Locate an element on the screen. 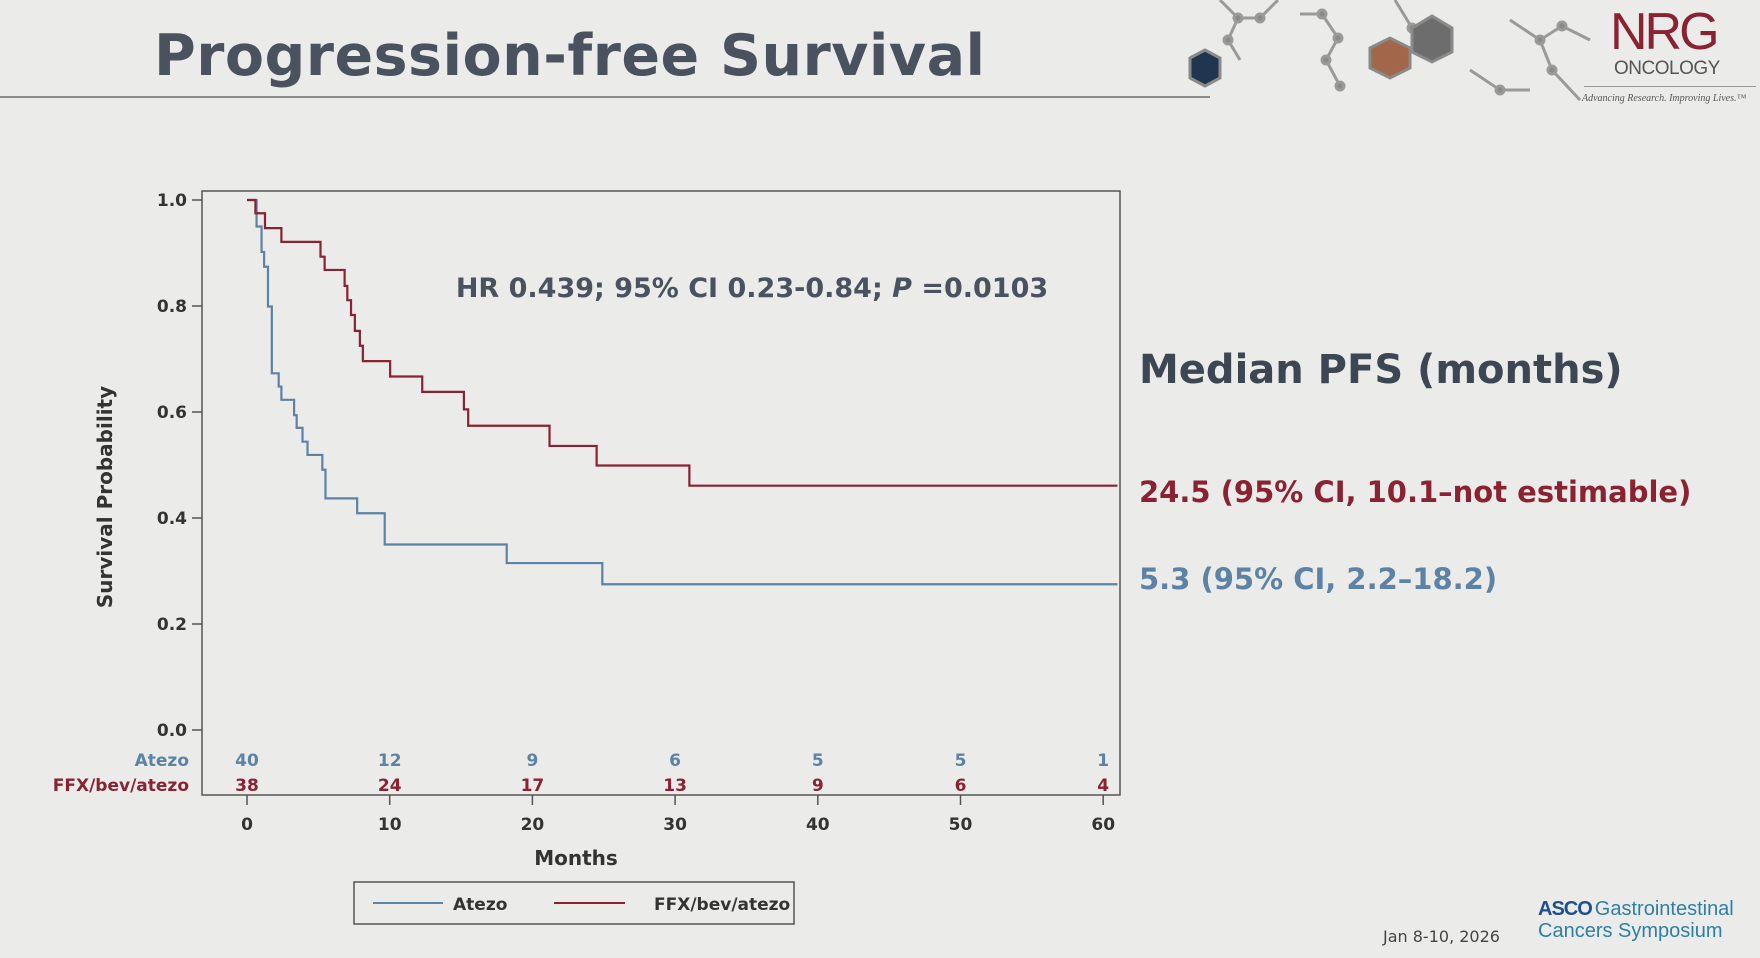 The height and width of the screenshot is (958, 1760). x-tick-label: 40 is located at coordinates (818, 825).